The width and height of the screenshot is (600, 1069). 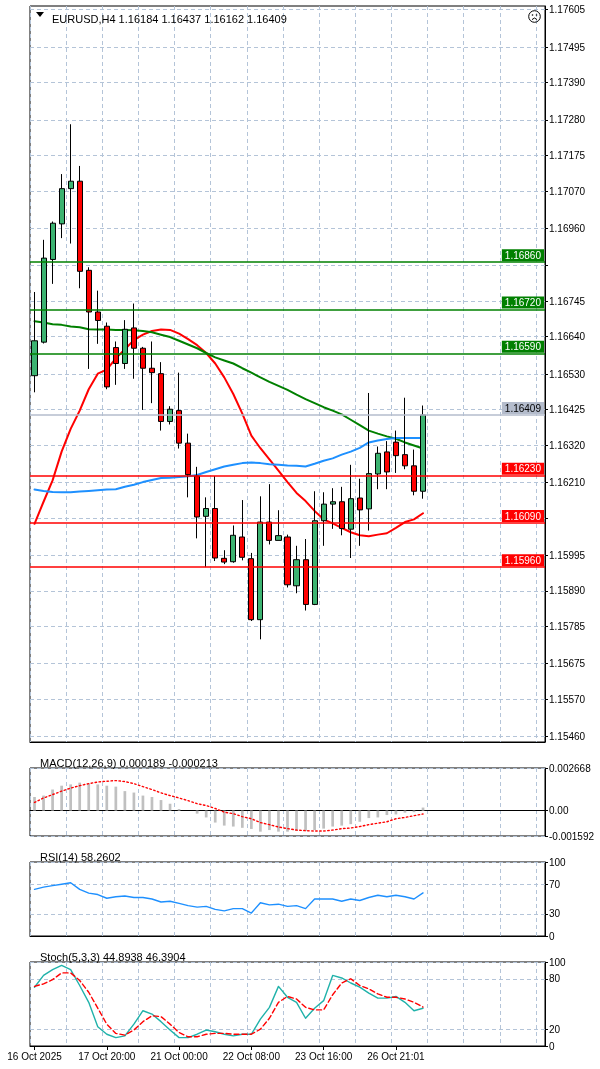 I want to click on x-tick-label: 21 Oct 00:00, so click(x=179, y=1056).